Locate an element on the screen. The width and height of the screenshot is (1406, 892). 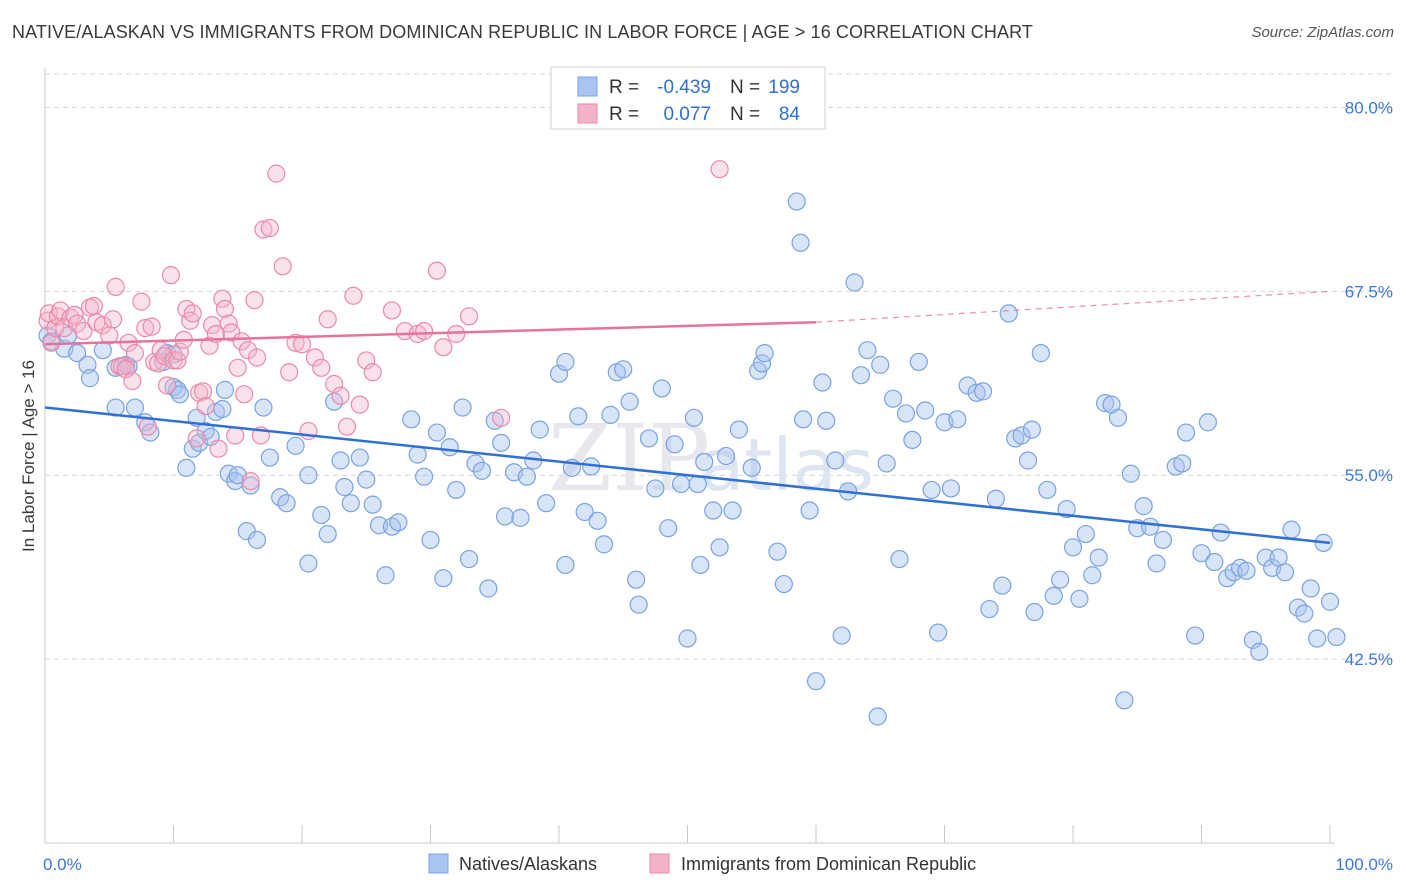
dominican-trend-extension is located at coordinates (1073, 306).